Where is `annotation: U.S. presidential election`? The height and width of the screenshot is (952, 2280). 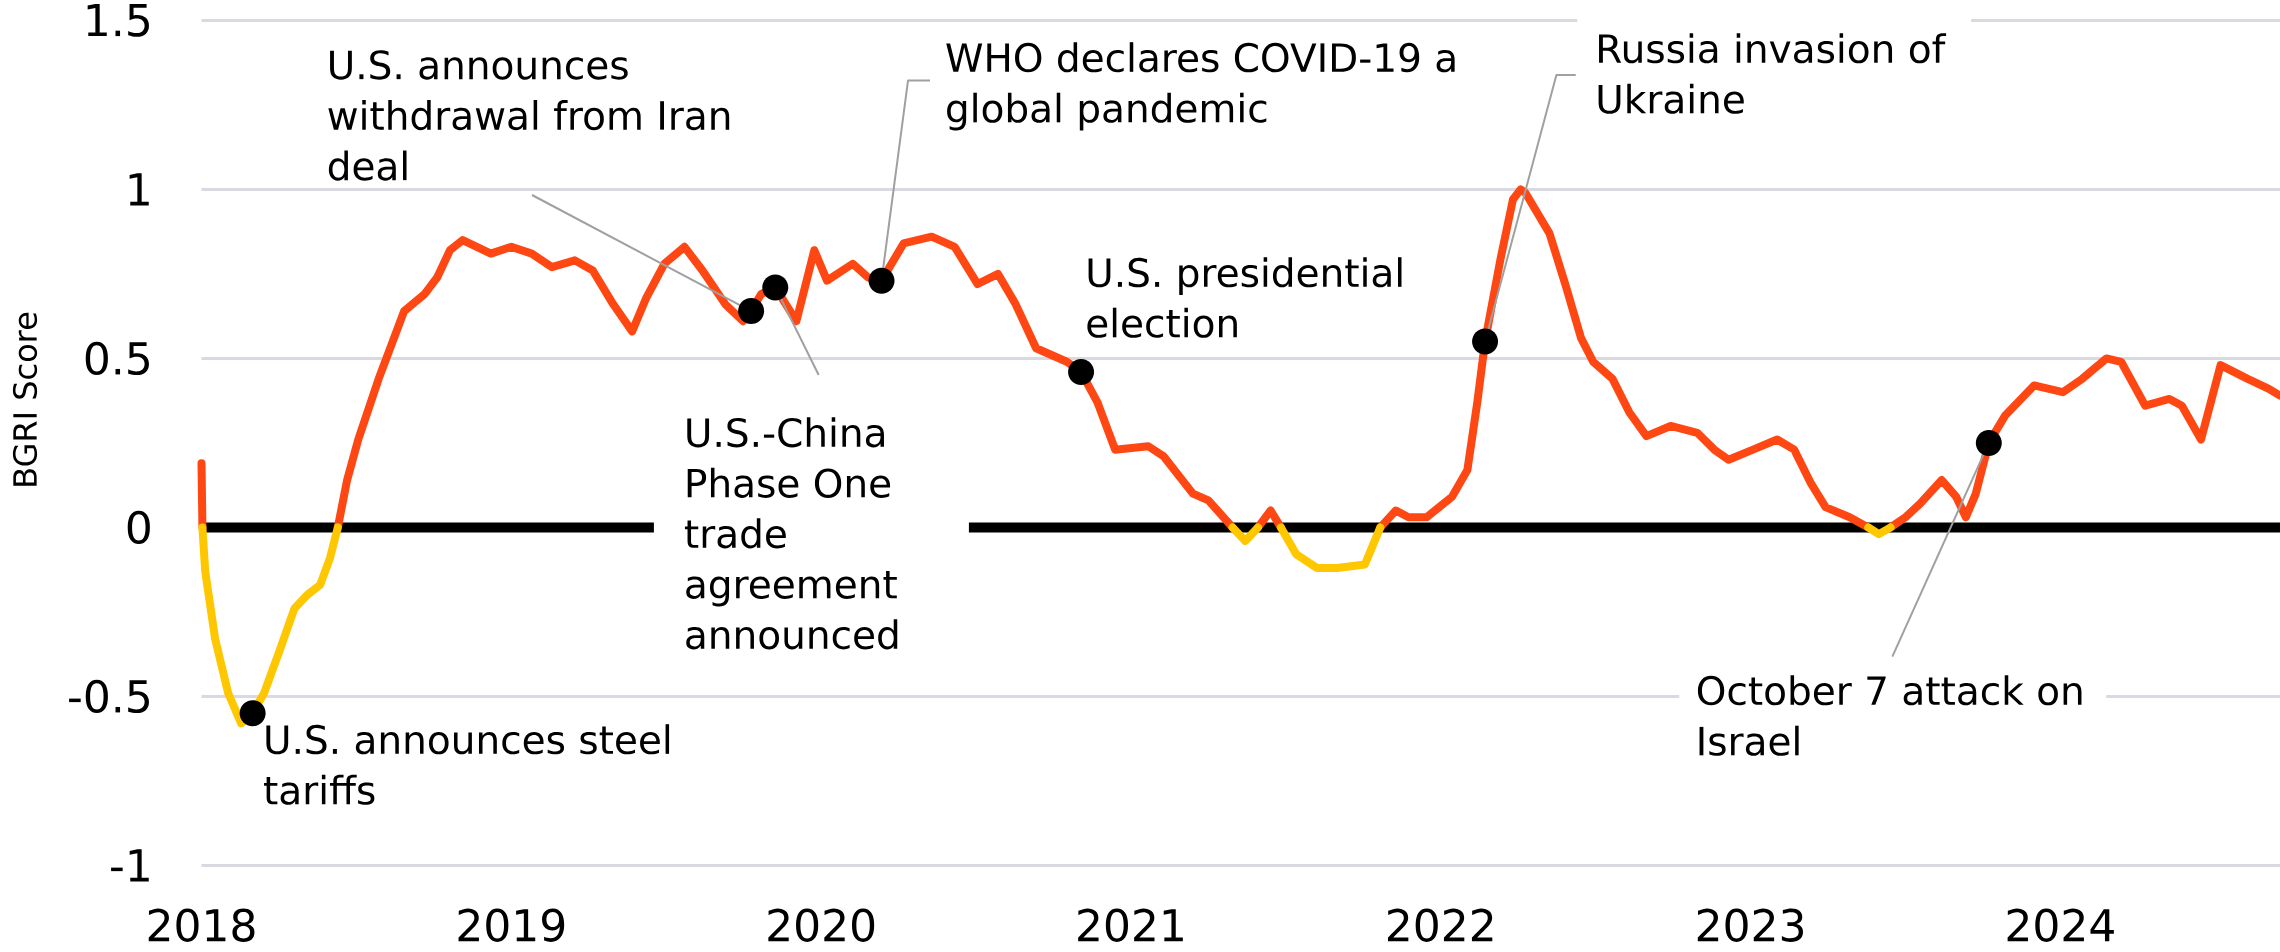 annotation: U.S. presidential election is located at coordinates (1244, 297).